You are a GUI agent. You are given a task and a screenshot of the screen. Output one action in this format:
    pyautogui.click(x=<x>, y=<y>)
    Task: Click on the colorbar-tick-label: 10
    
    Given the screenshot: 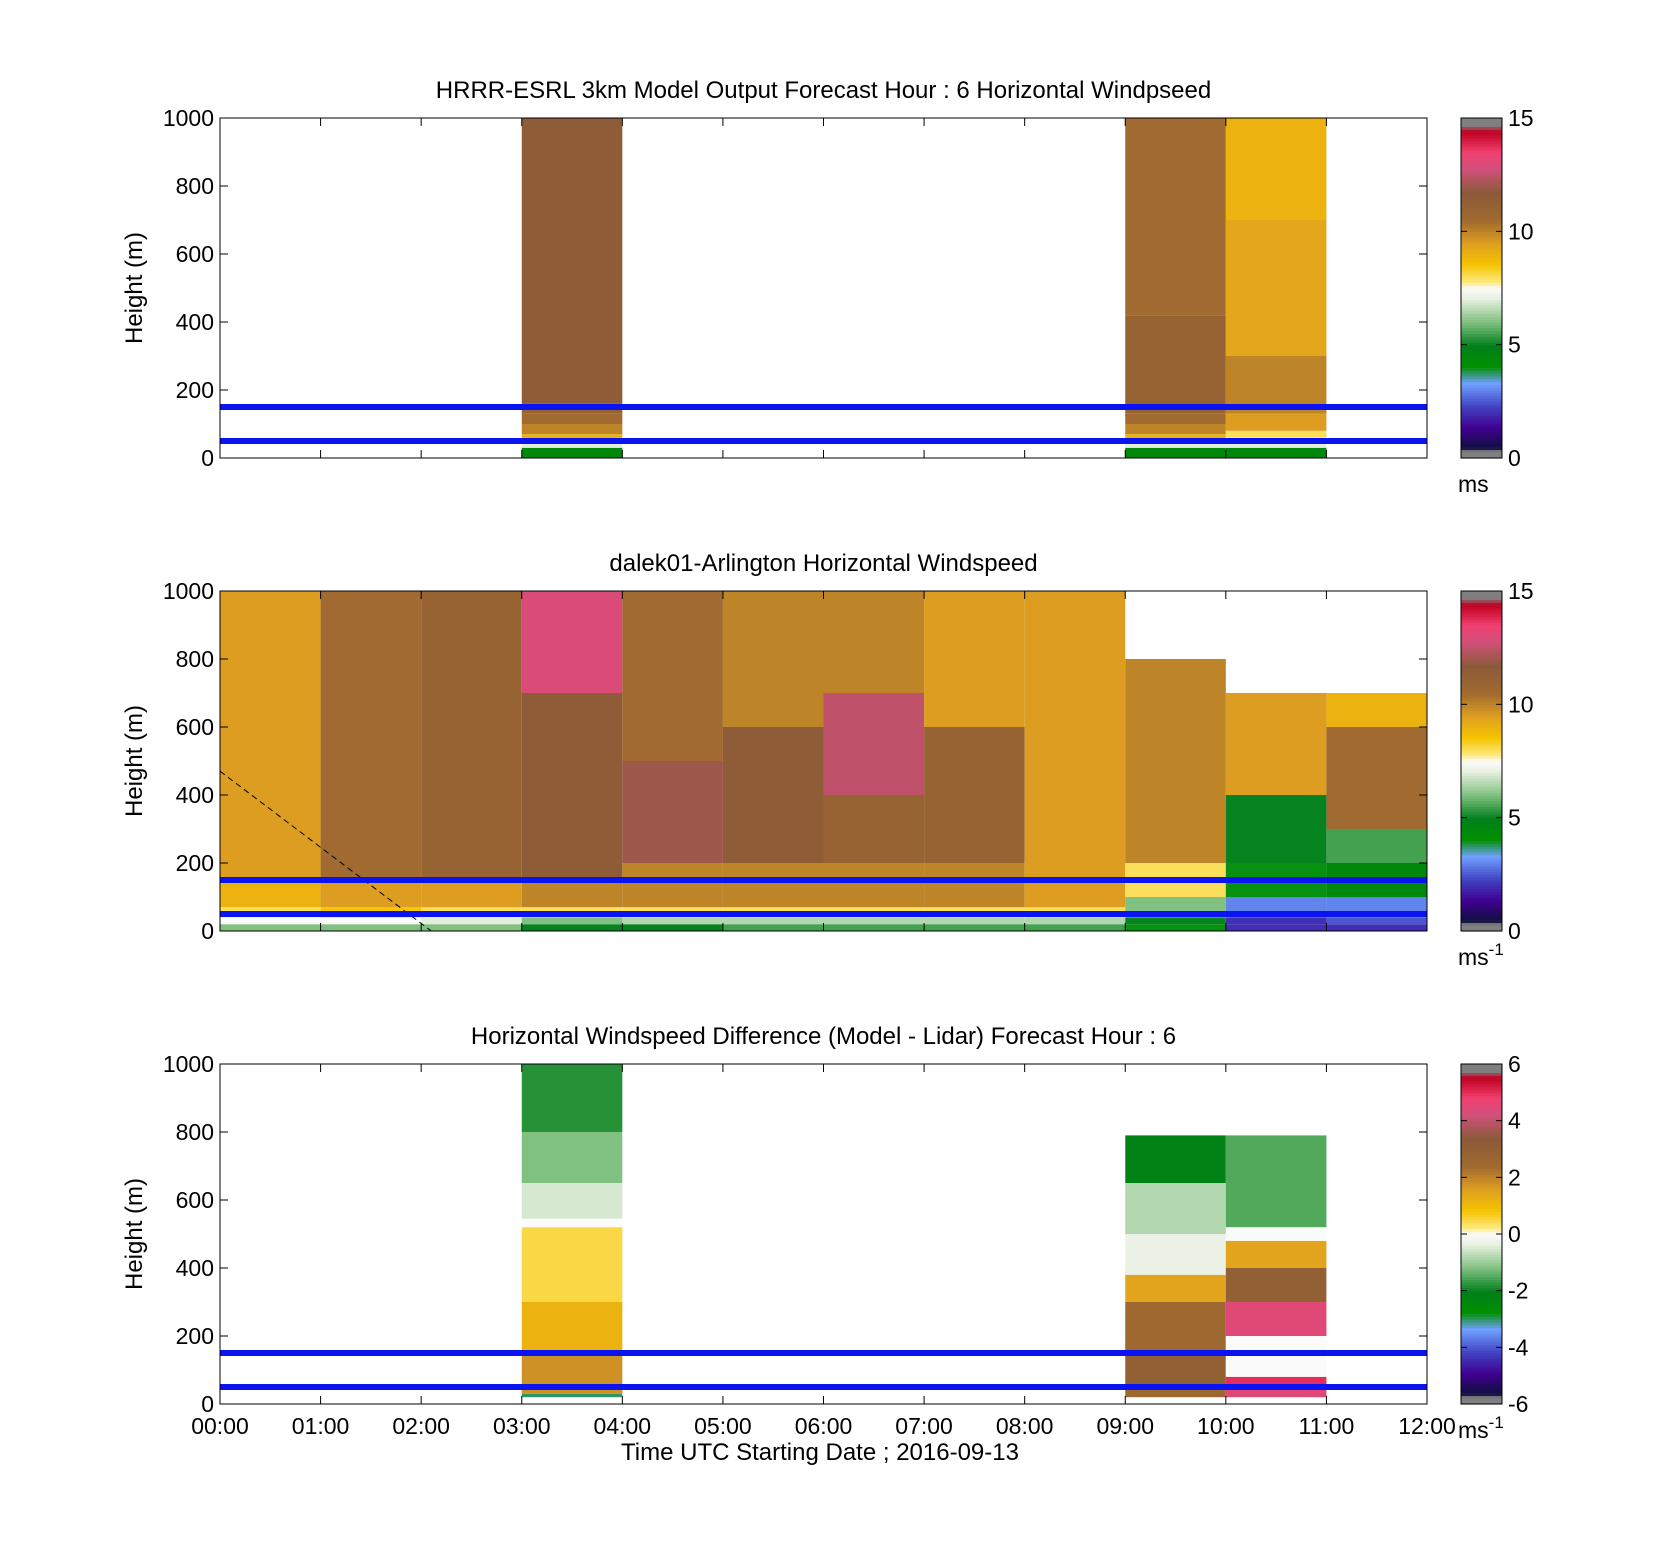 What is the action you would take?
    pyautogui.click(x=1521, y=231)
    